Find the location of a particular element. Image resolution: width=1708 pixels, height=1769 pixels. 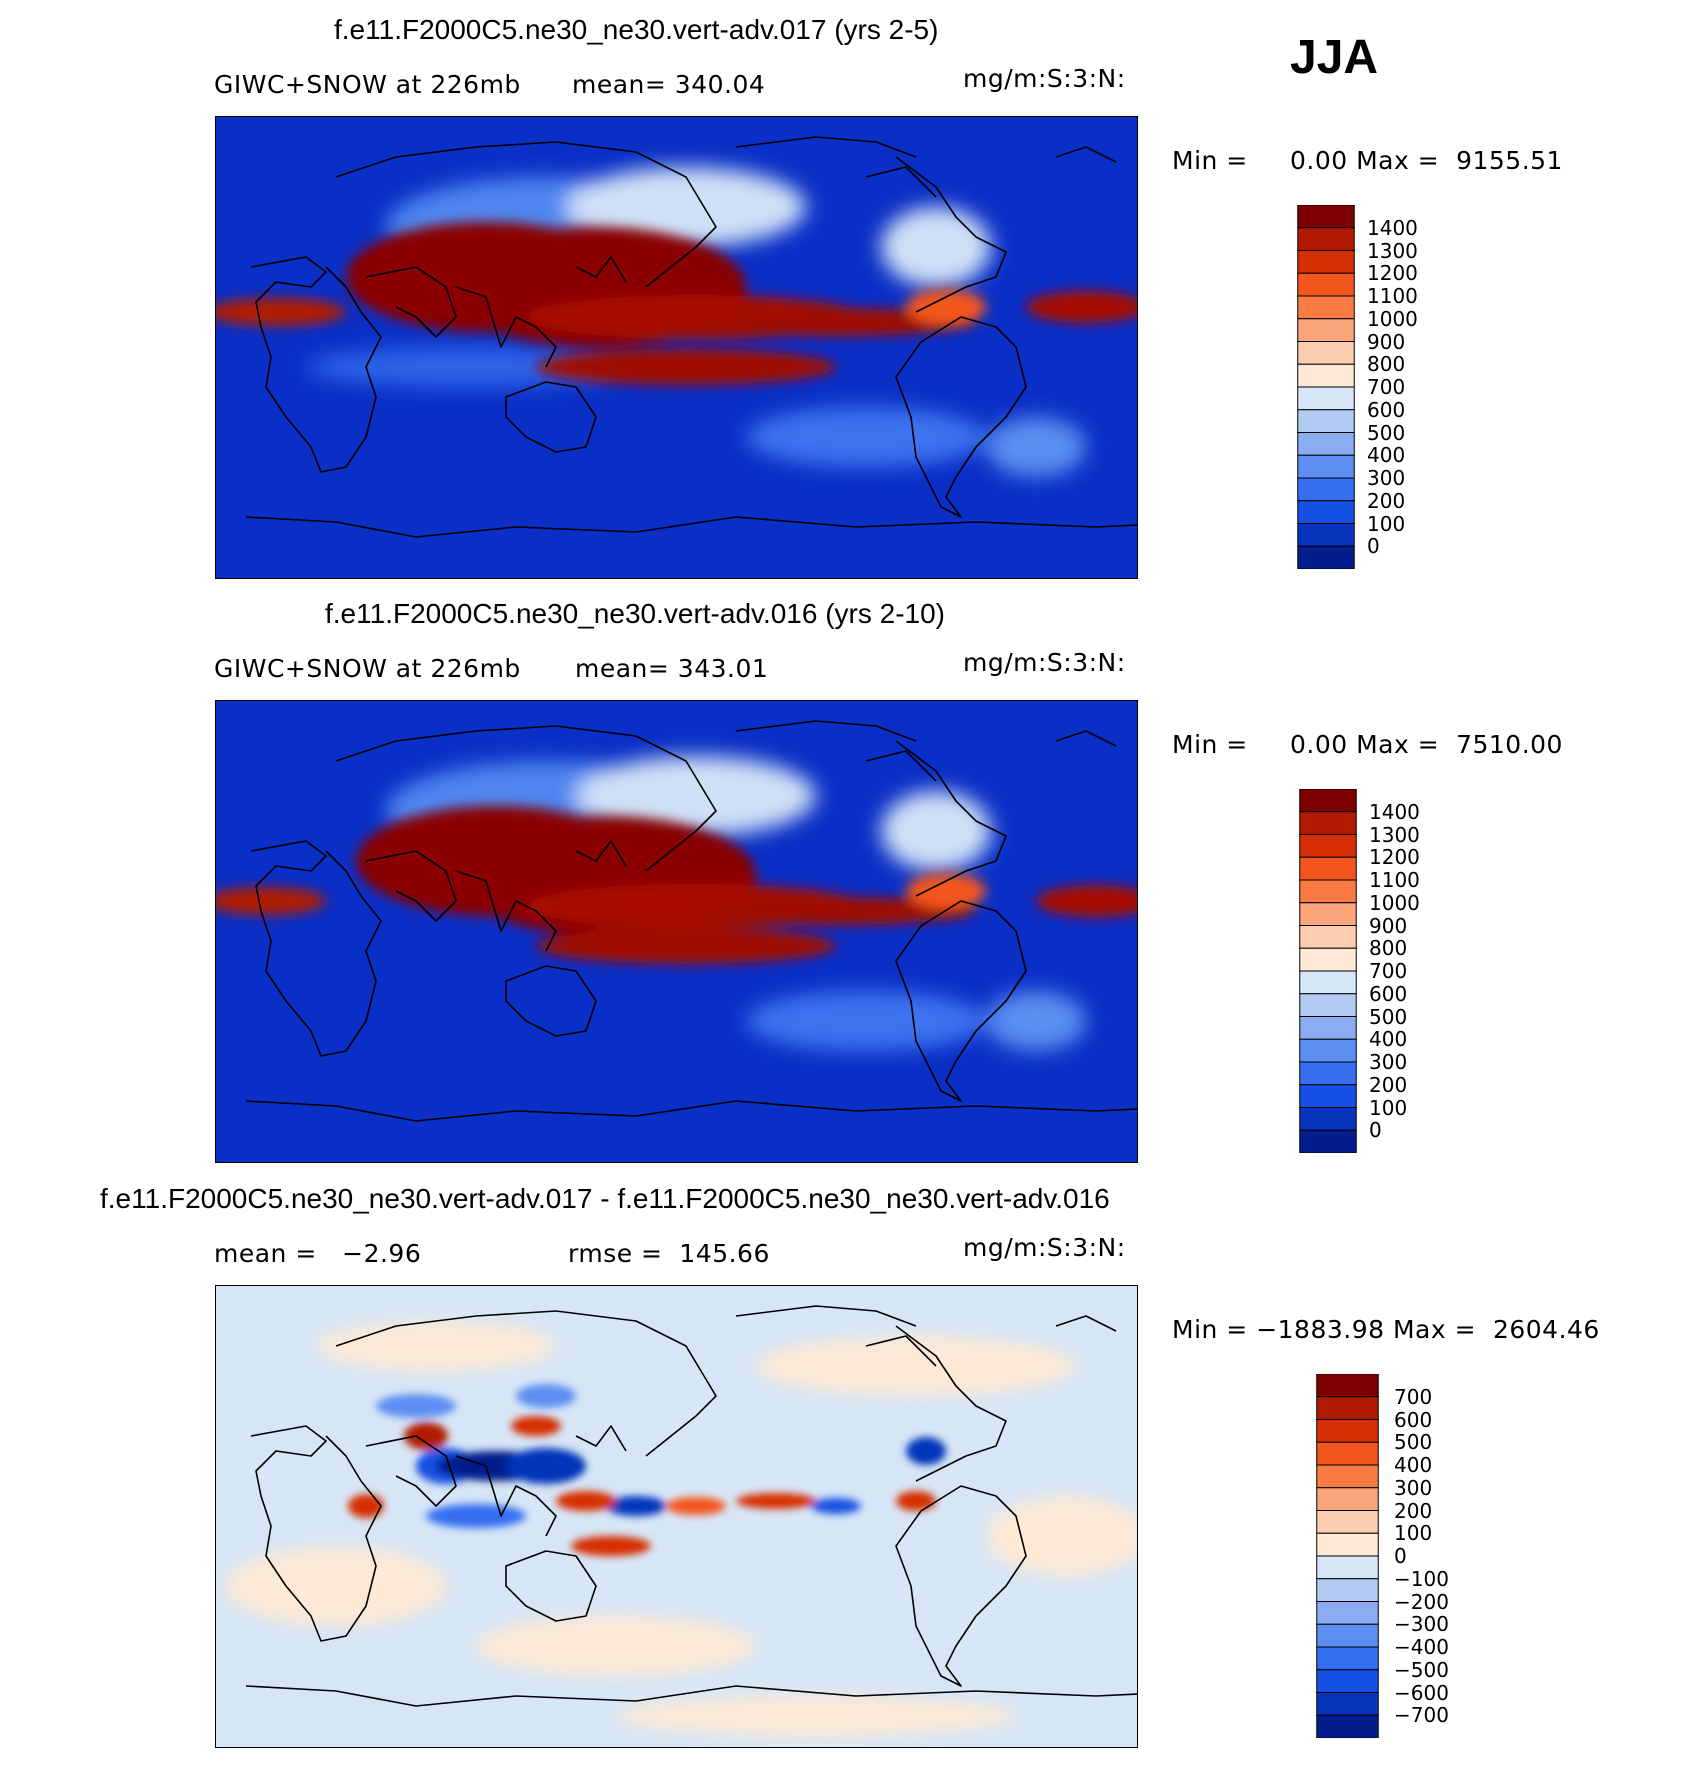

panel-1-map-field is located at coordinates (676, 347).